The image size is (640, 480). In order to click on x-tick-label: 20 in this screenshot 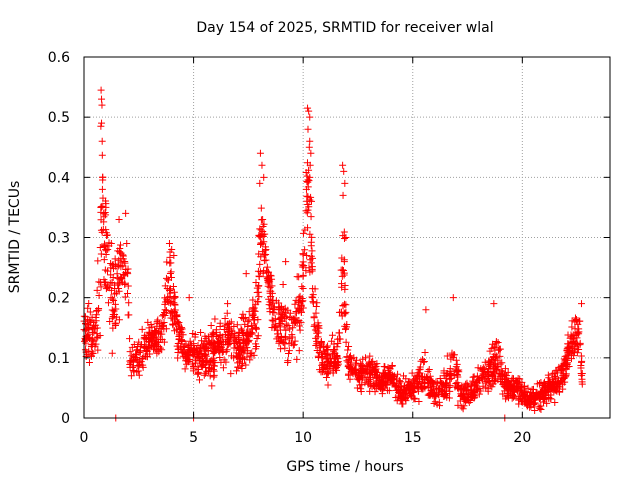, I will do `click(522, 438)`.